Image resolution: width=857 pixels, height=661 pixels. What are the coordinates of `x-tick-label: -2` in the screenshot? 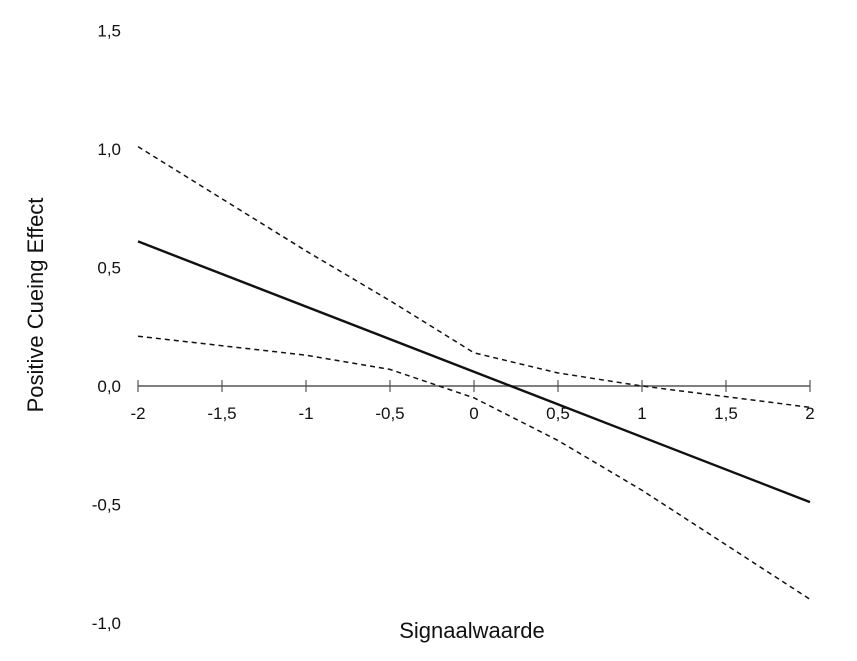 It's located at (137, 413).